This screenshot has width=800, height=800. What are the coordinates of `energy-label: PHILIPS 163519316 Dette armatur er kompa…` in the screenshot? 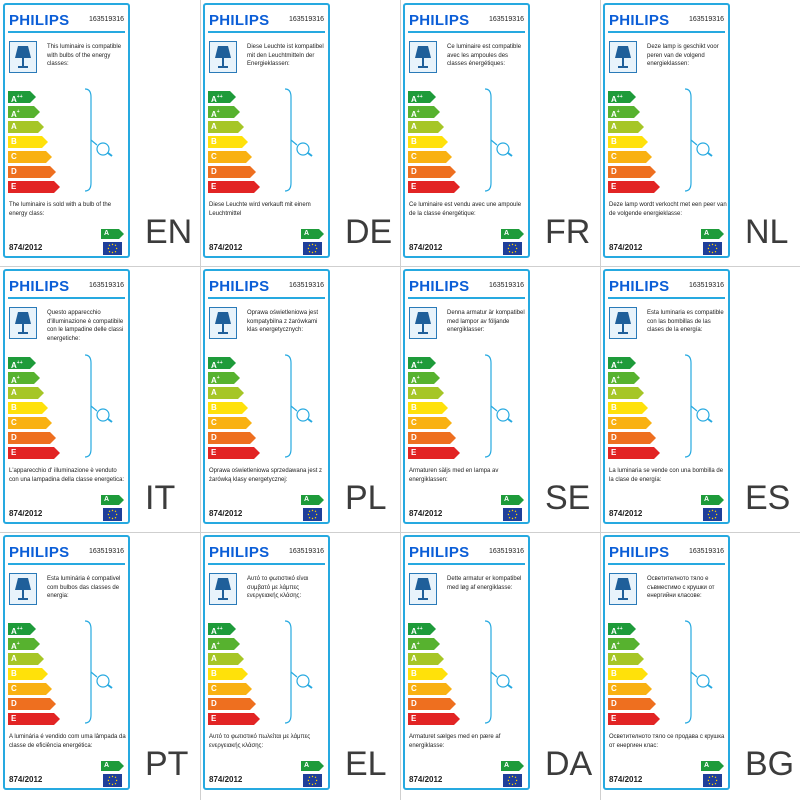 It's located at (466, 662).